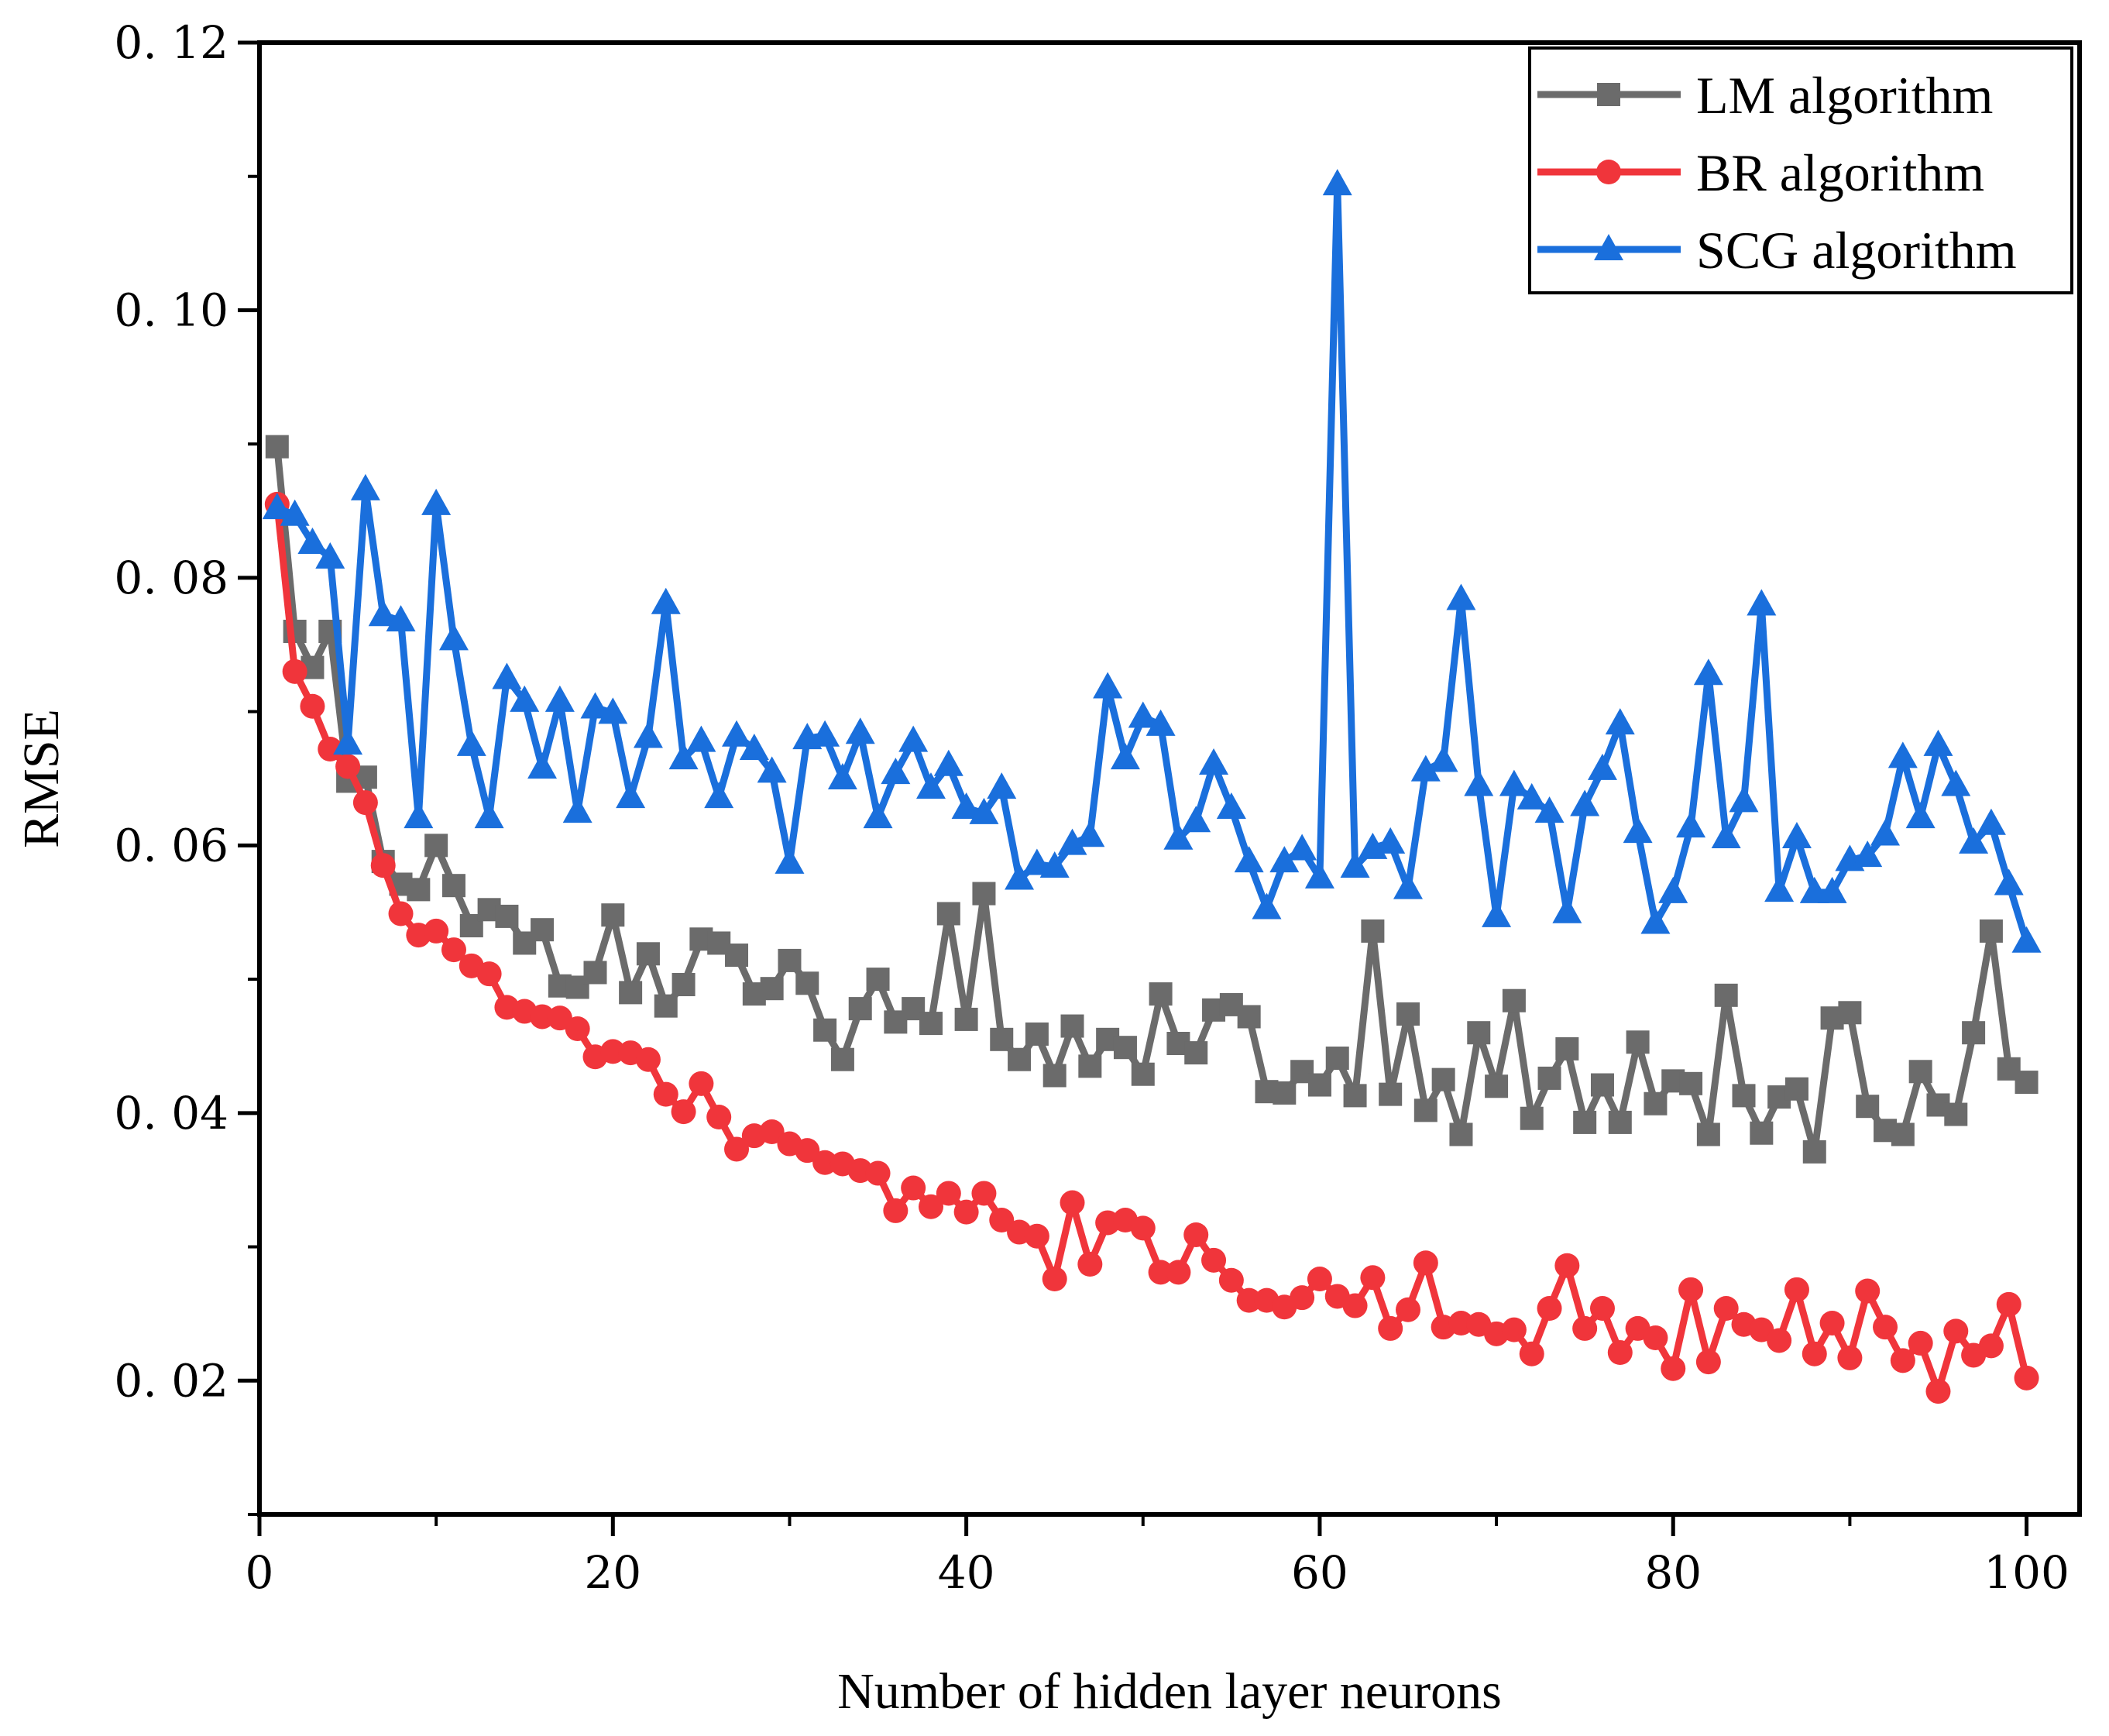  What do you see at coordinates (1856, 250) in the screenshot?
I see `legend-scg-label: SCG algorithm` at bounding box center [1856, 250].